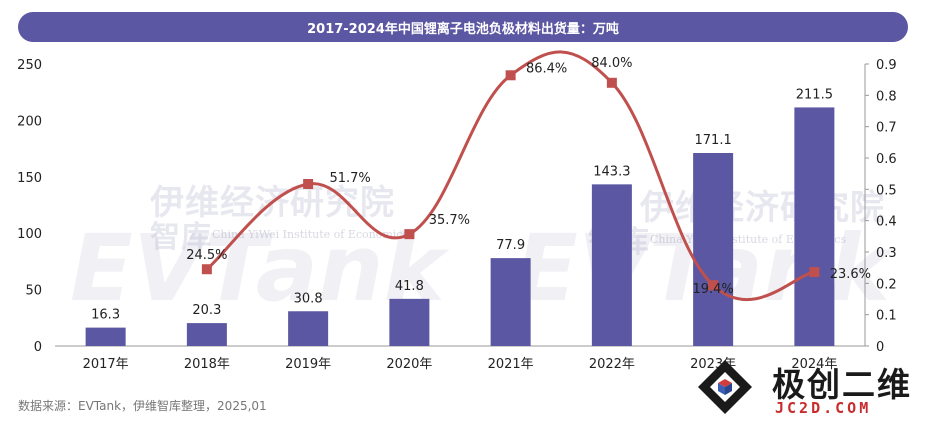 Image resolution: width=934 pixels, height=424 pixels. I want to click on logo-subtext: JC2D.COM, so click(823, 408).